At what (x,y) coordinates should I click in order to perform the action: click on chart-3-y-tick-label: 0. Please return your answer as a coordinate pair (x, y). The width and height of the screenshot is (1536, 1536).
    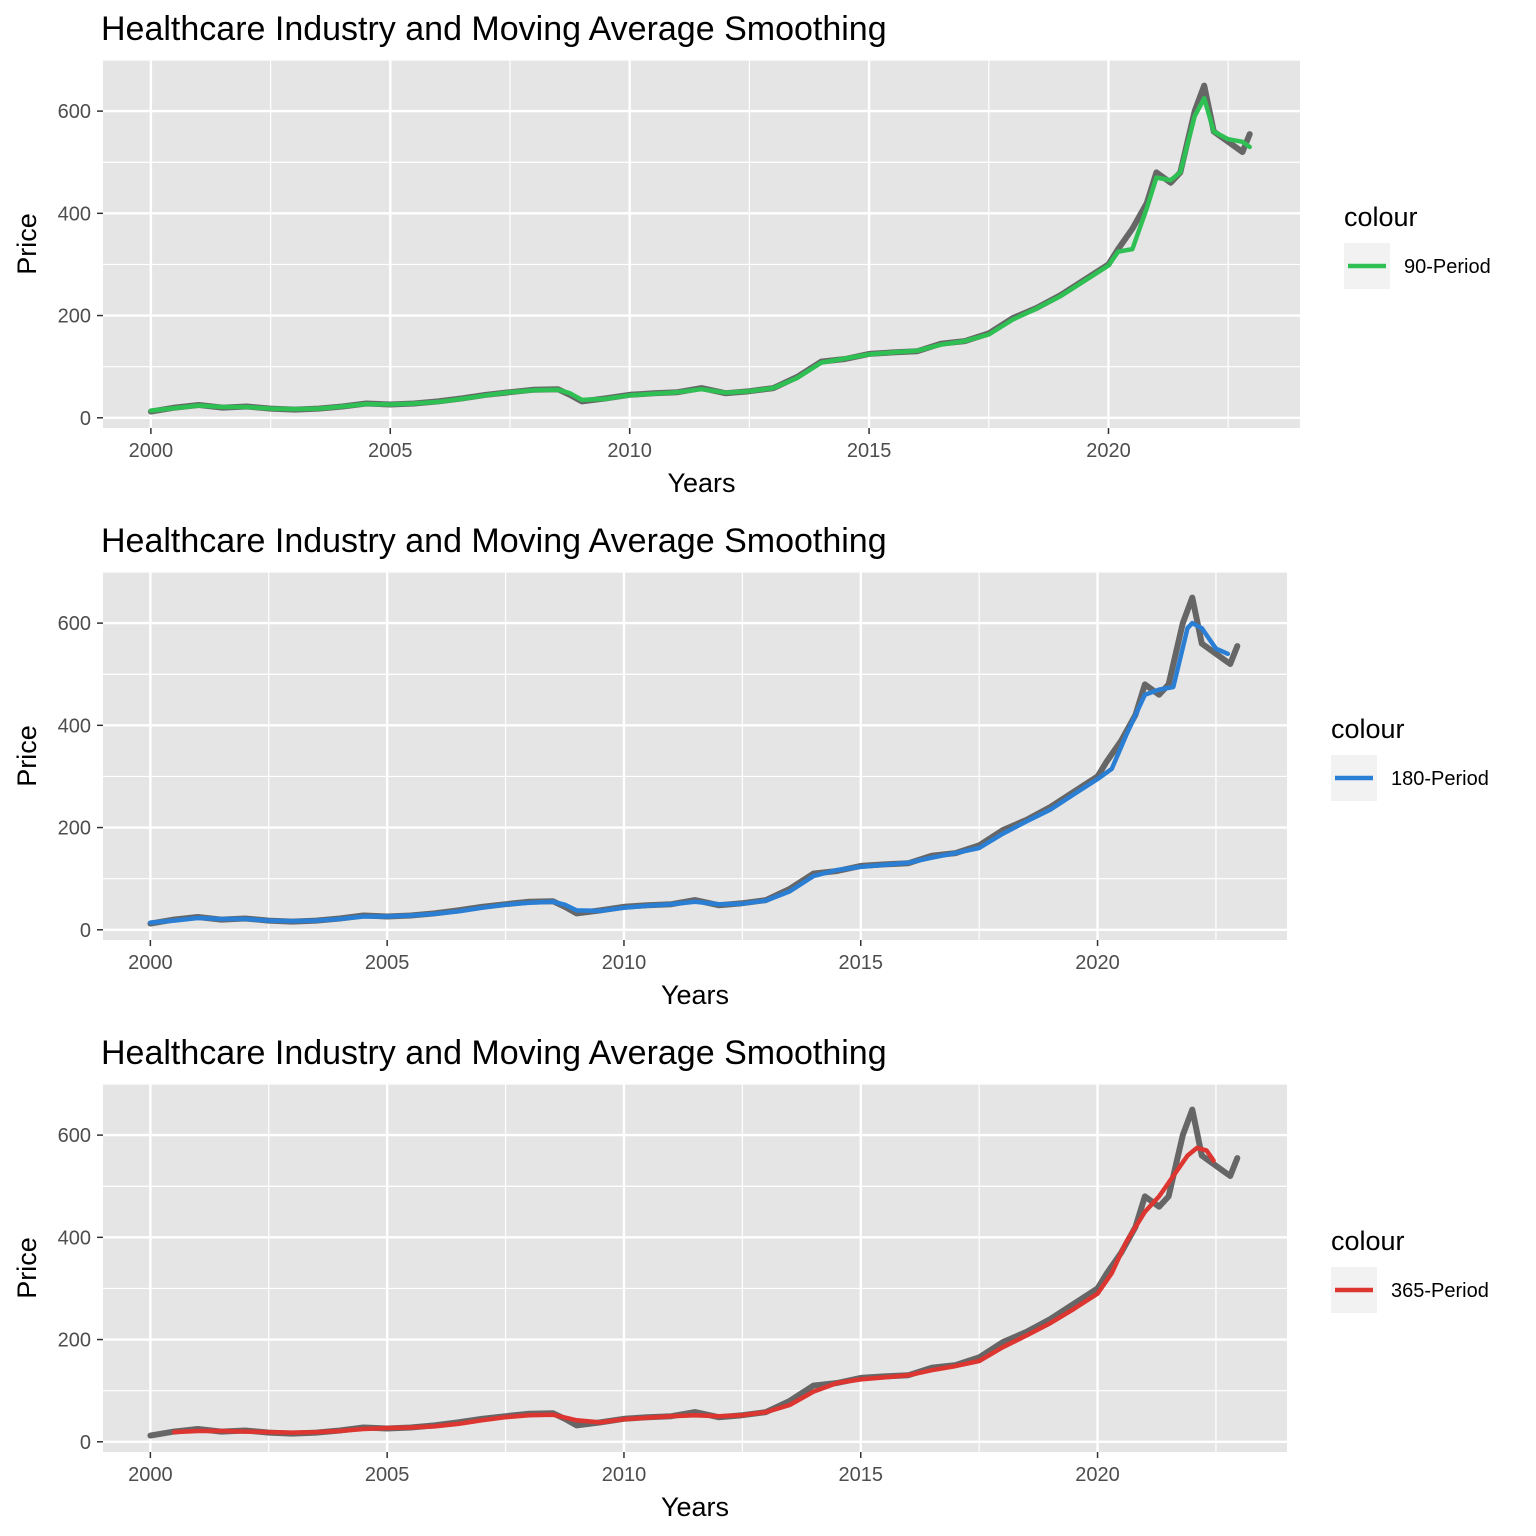
    Looking at the image, I should click on (85, 1443).